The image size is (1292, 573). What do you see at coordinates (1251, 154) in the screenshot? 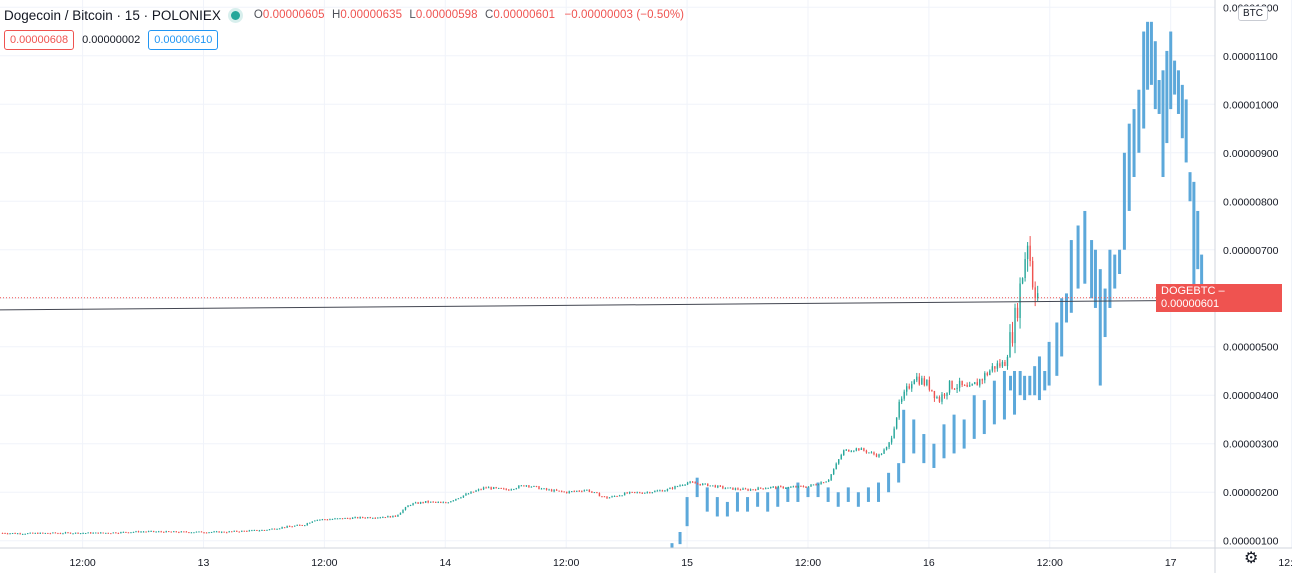
I see `price-tick-label: 0.00000900` at bounding box center [1251, 154].